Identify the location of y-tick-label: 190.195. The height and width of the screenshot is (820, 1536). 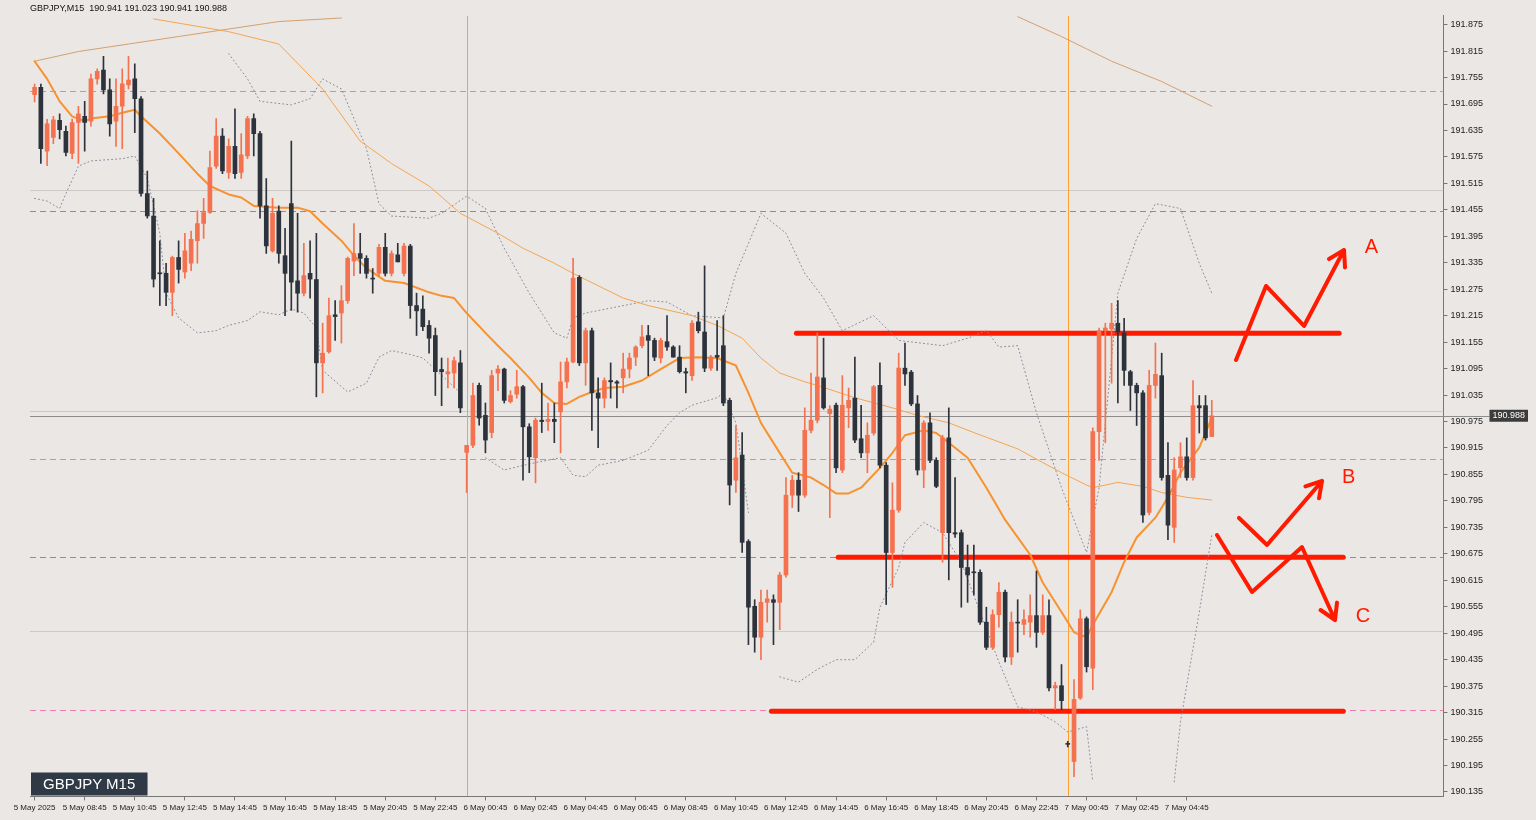
(1467, 765).